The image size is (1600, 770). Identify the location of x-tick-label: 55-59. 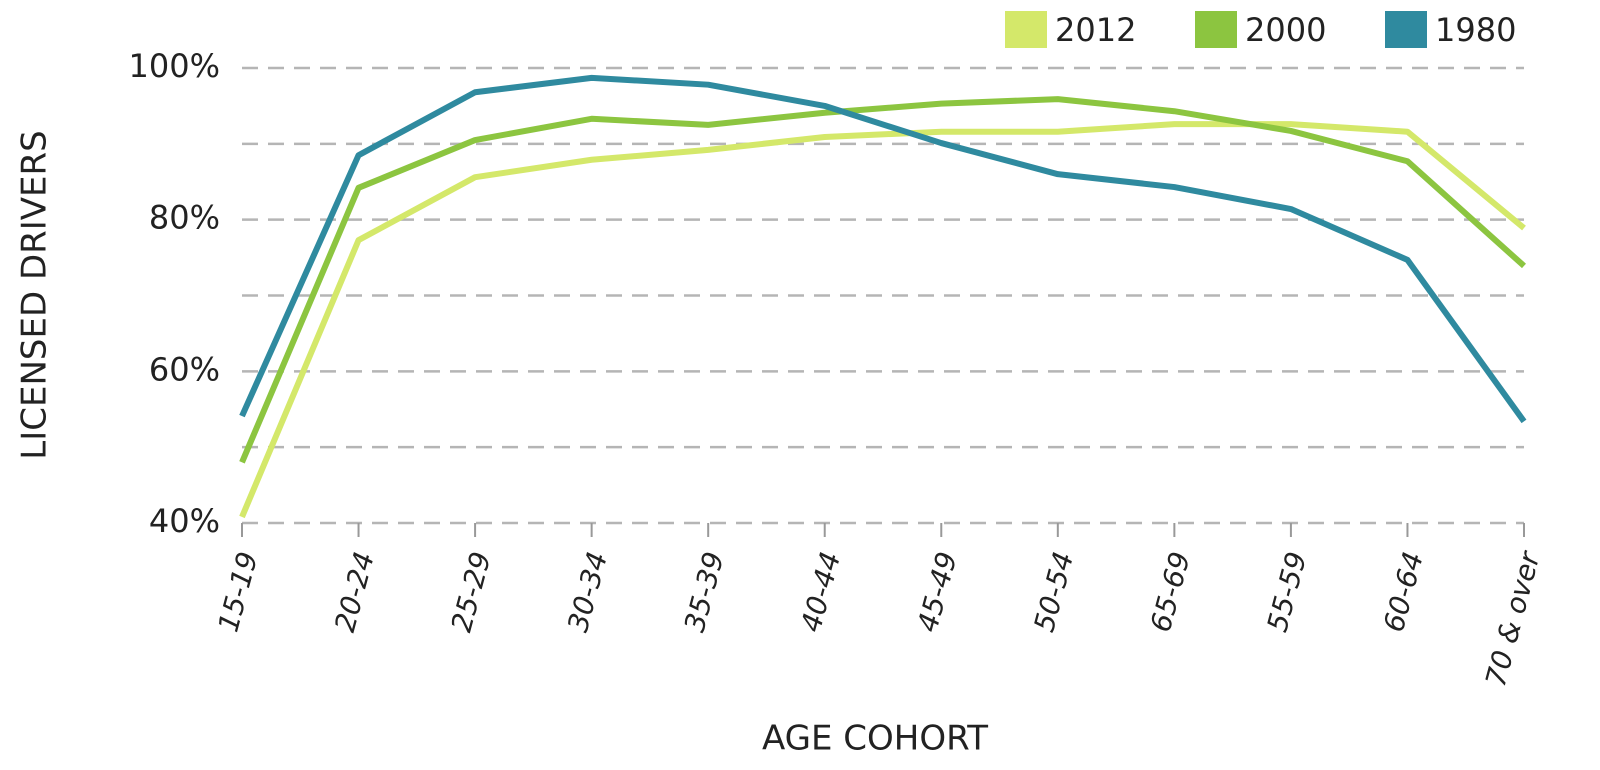
(1286, 591).